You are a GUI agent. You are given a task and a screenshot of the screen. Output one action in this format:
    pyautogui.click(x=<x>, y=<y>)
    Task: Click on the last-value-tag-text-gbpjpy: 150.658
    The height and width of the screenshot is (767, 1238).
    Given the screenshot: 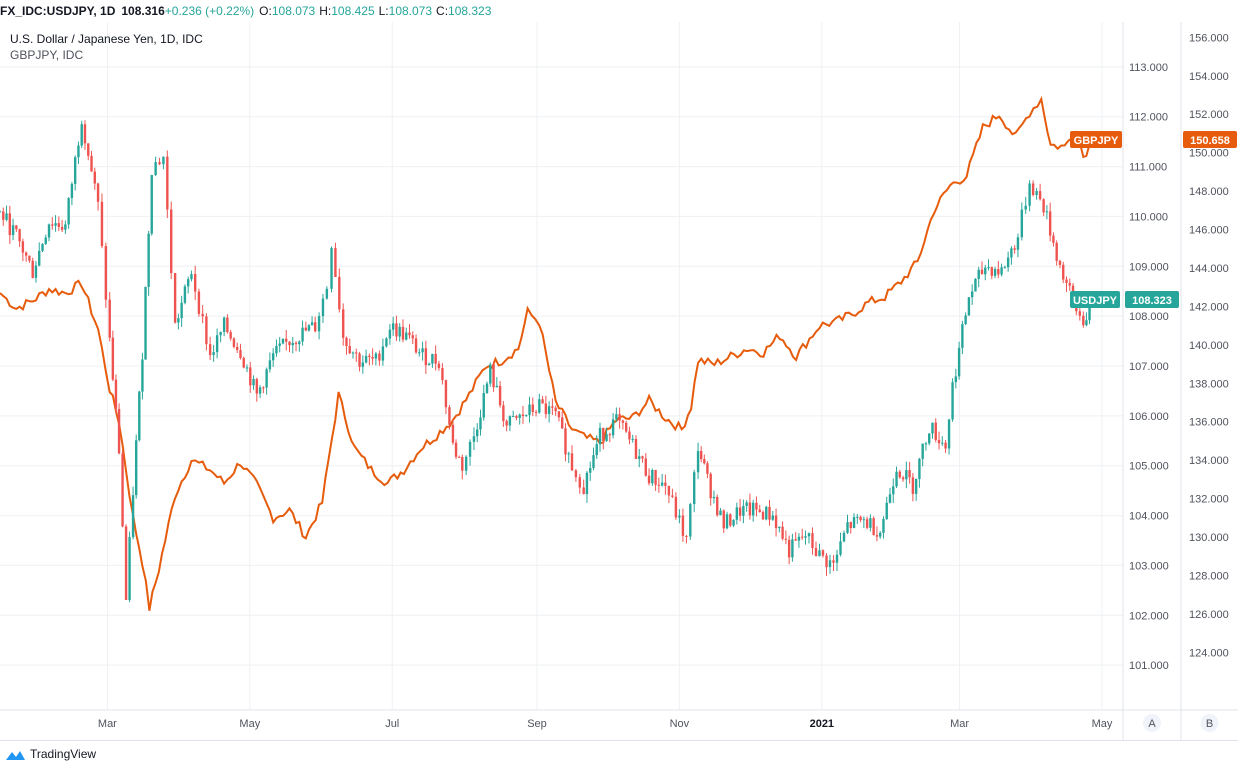 What is the action you would take?
    pyautogui.click(x=1210, y=141)
    